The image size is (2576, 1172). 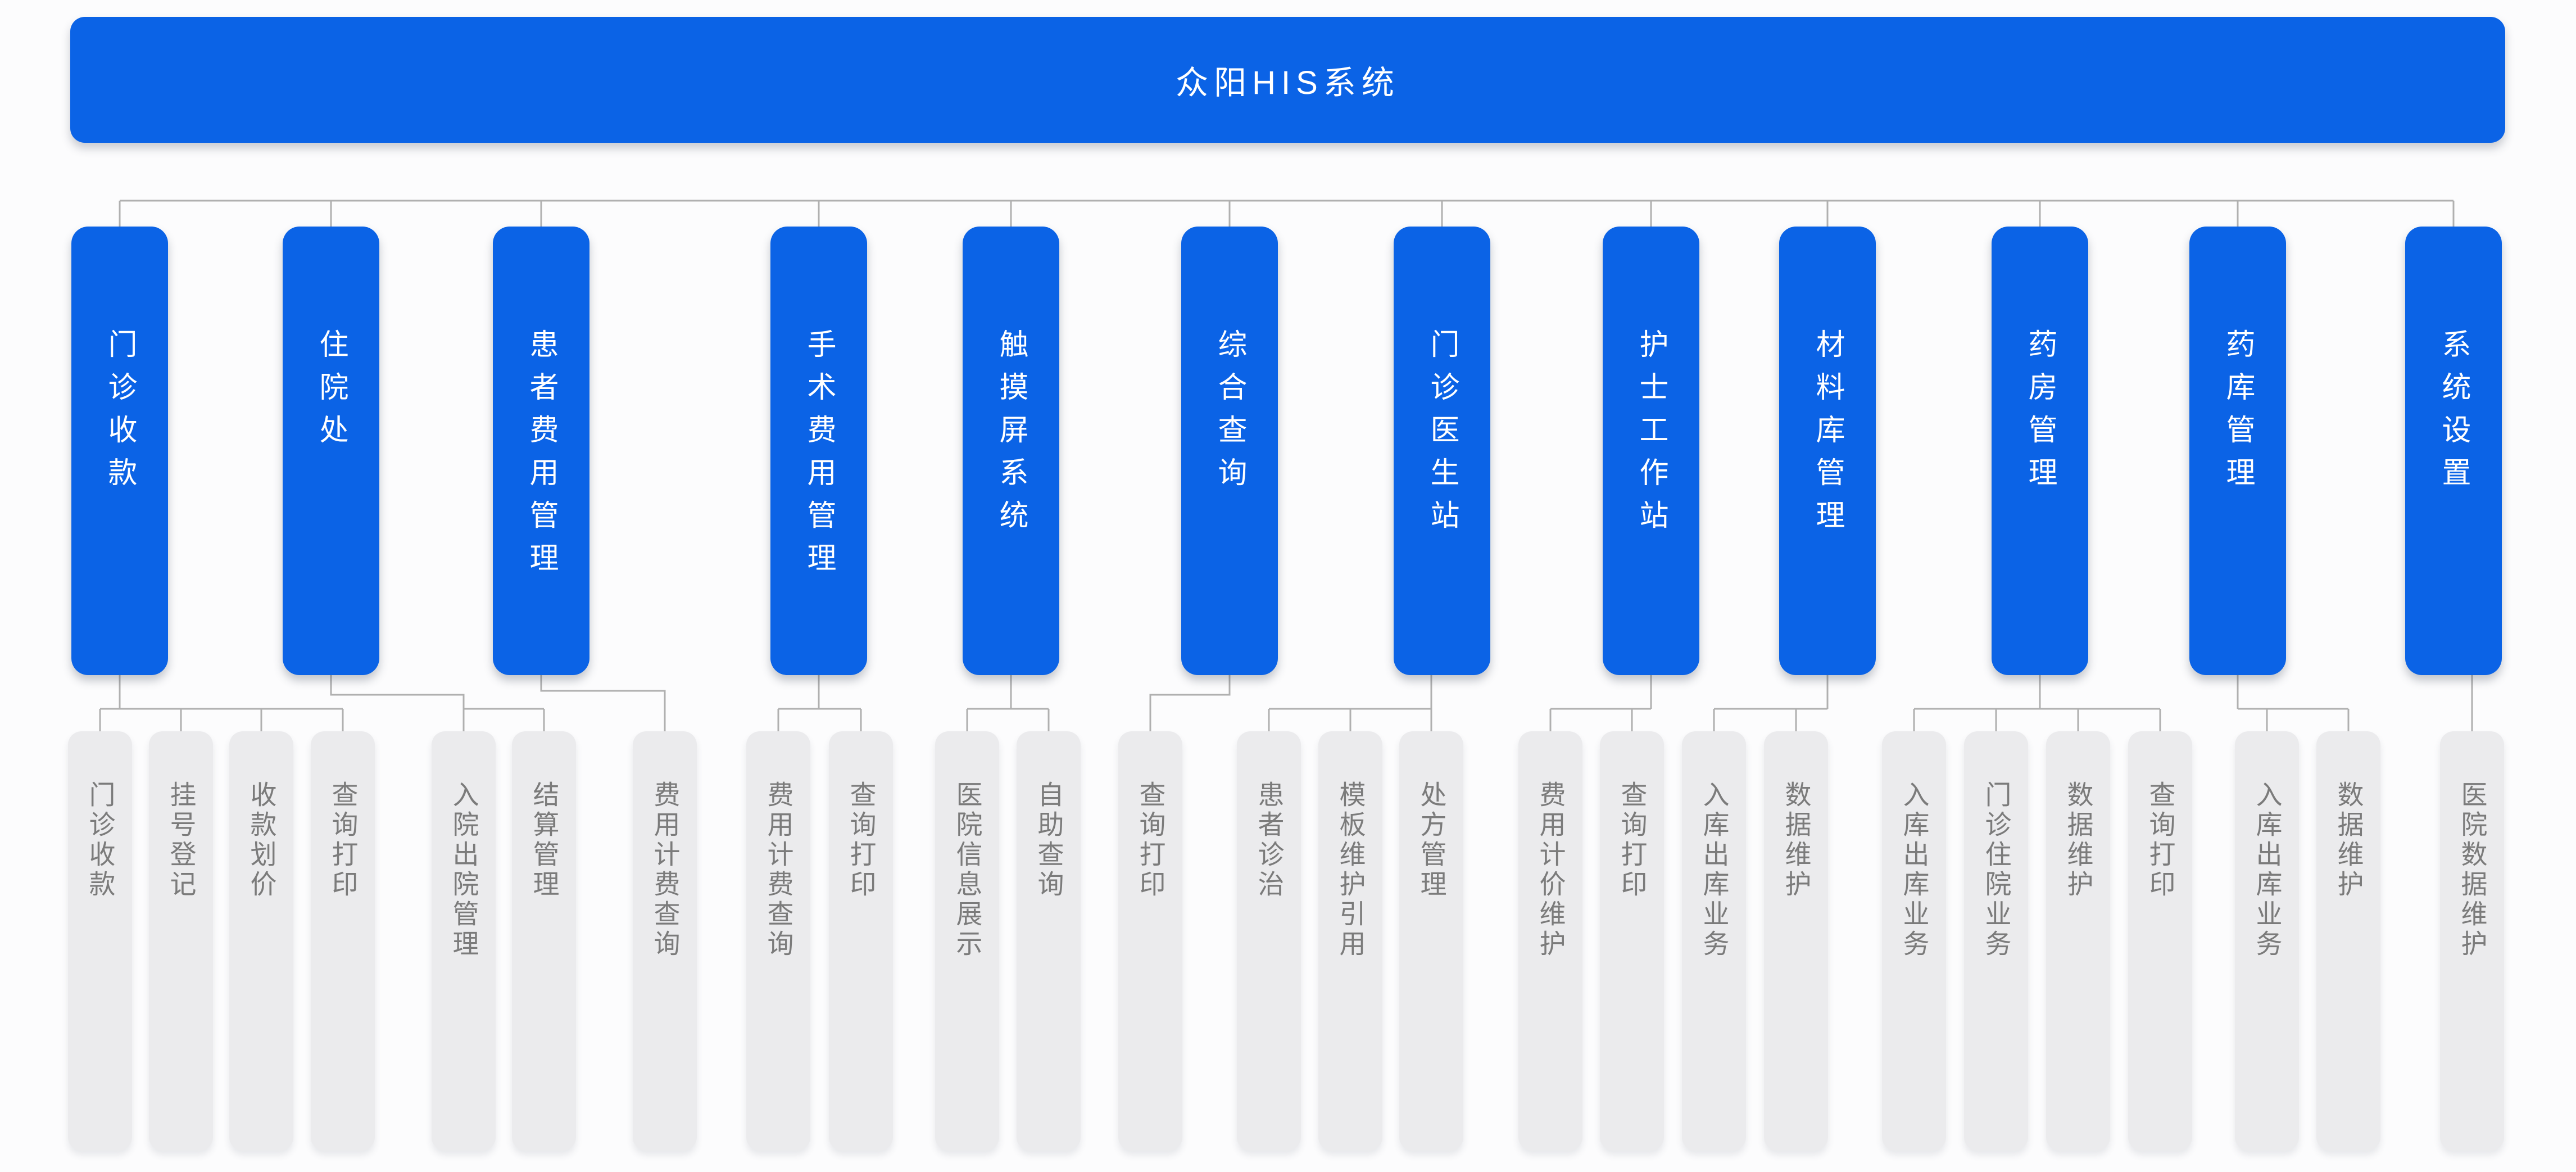 What do you see at coordinates (1150, 941) in the screenshot?
I see `submodule-box-6-1: 查询打印` at bounding box center [1150, 941].